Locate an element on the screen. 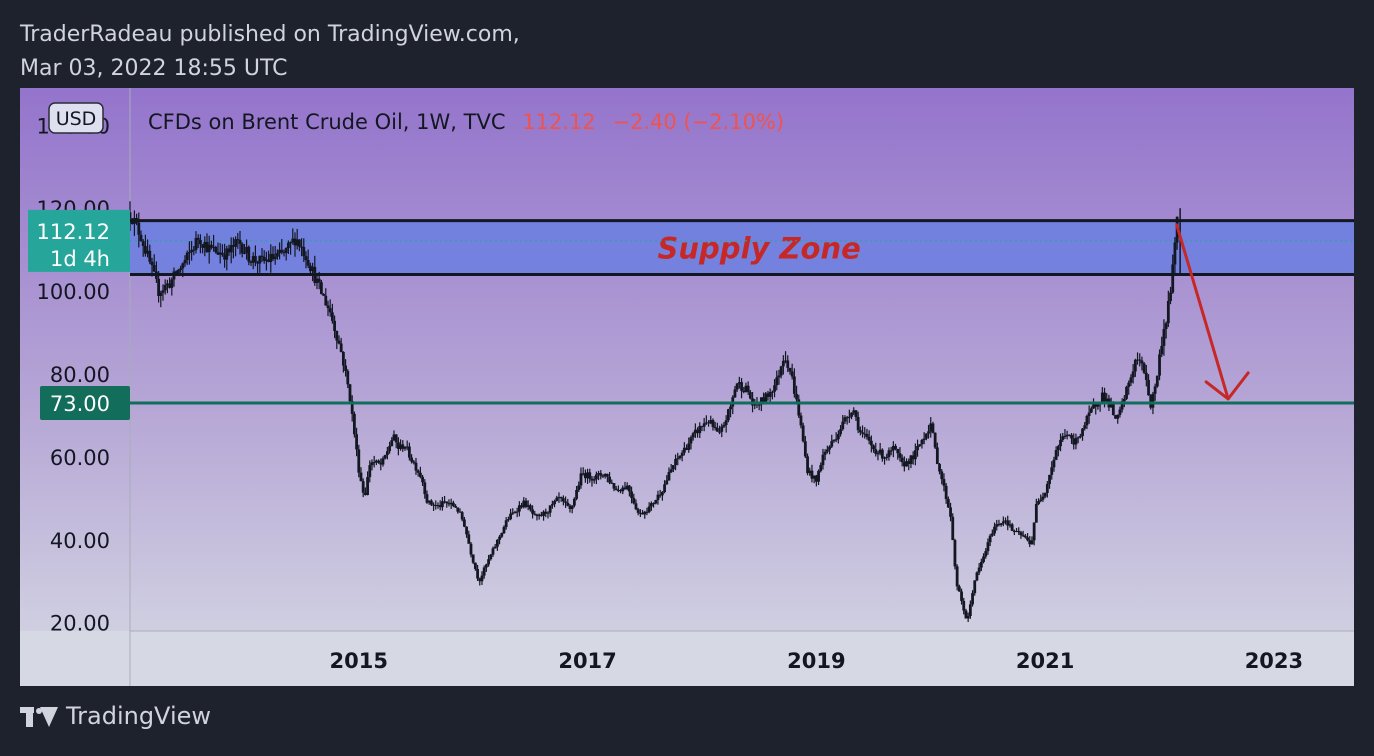 The image size is (1374, 756). y-tick-label: 60.00 is located at coordinates (80, 458).